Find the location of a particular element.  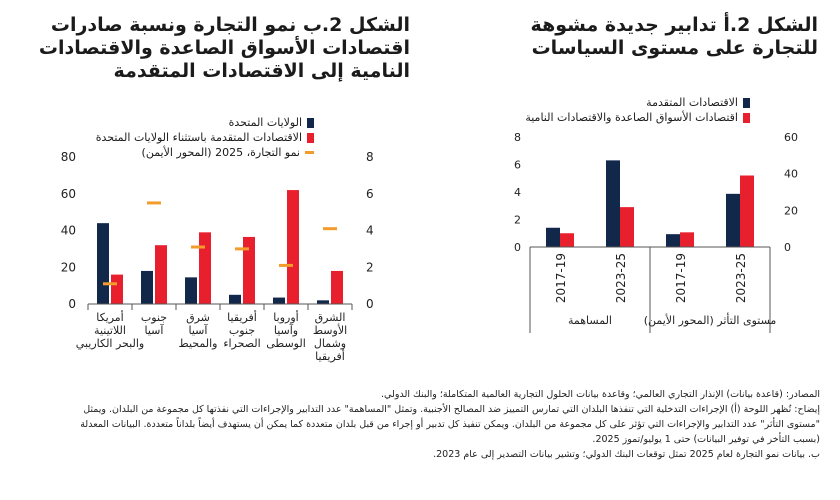

legend-item-trade-growth: نمو التجارة، 2025 (المحور الأيمن) is located at coordinates (205, 152).